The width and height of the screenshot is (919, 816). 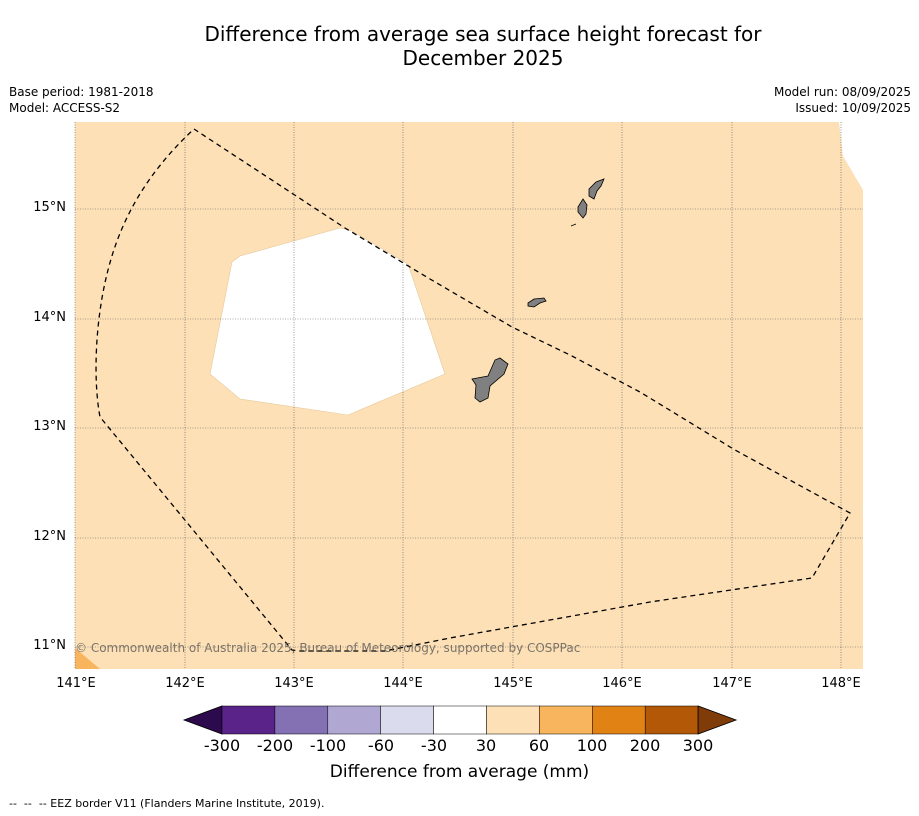 What do you see at coordinates (459, 772) in the screenshot?
I see `colorbar-label: Difference from average (mm)` at bounding box center [459, 772].